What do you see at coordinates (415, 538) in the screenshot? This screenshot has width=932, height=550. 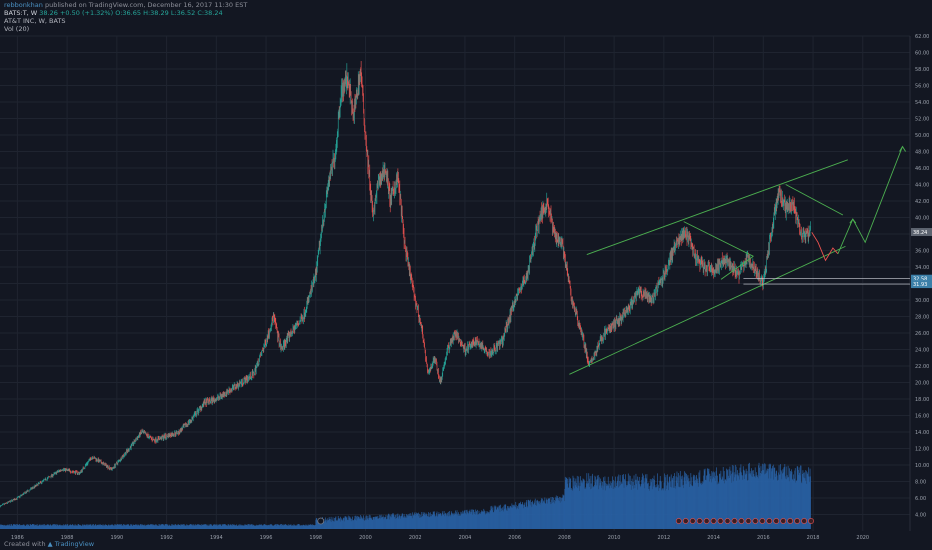 I see `time-tick-label: 2002` at bounding box center [415, 538].